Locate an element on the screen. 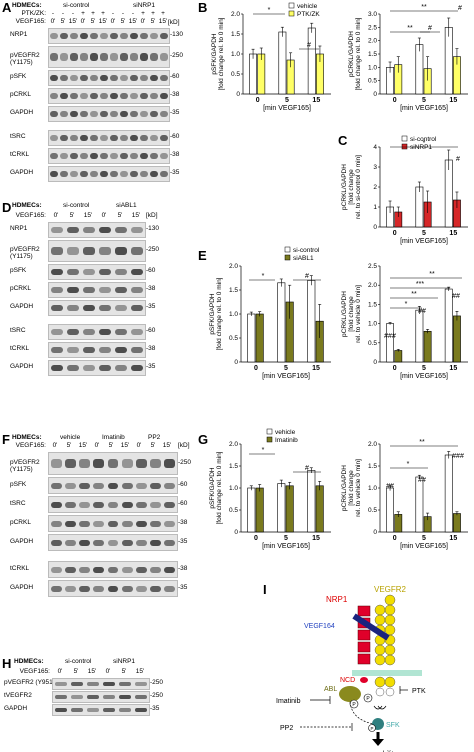 This screenshot has height=752, width=474. ptk-zk-label: - is located at coordinates (53, 13).